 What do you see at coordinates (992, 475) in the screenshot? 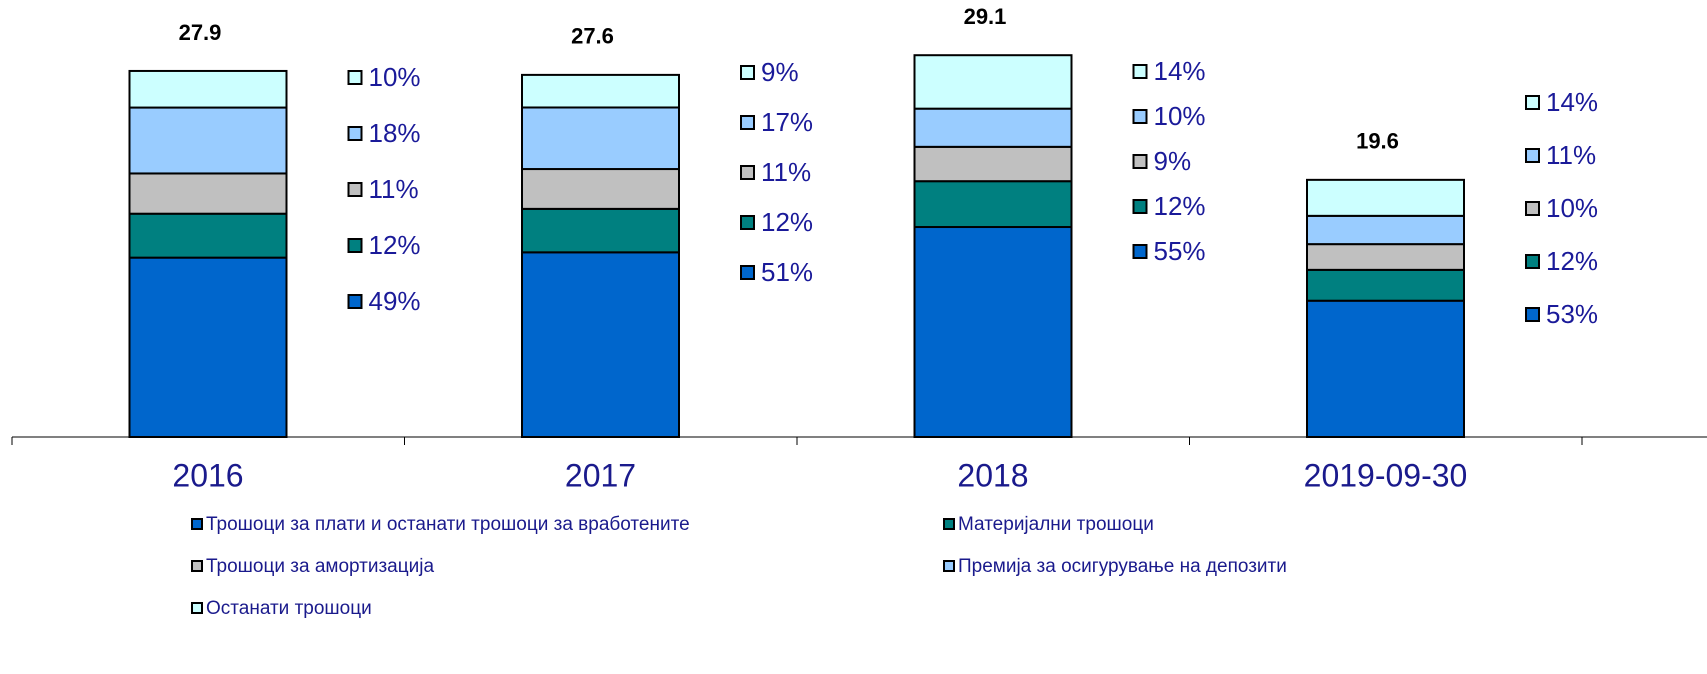
I see `x-tick-label: 2018` at bounding box center [992, 475].